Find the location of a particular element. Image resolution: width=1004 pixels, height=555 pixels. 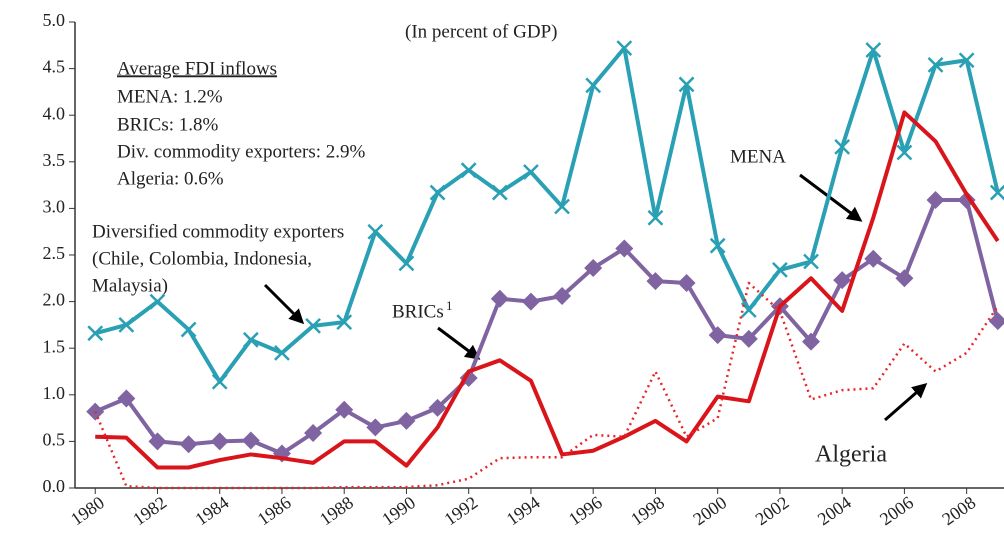

x-tick-label: 2008 is located at coordinates (958, 510).